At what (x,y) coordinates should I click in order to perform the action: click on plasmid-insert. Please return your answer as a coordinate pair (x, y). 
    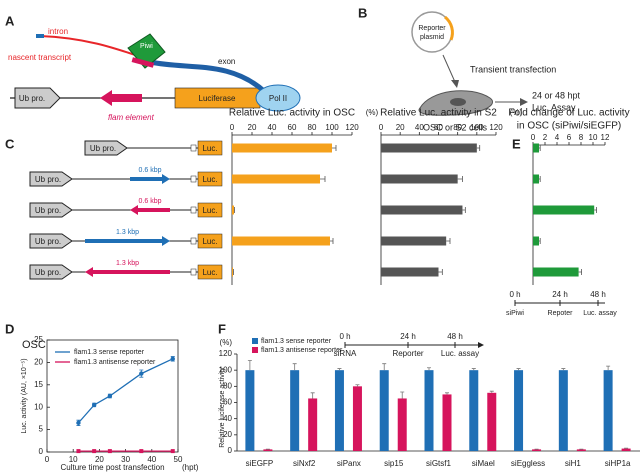
    Looking at the image, I should click on (448, 28).